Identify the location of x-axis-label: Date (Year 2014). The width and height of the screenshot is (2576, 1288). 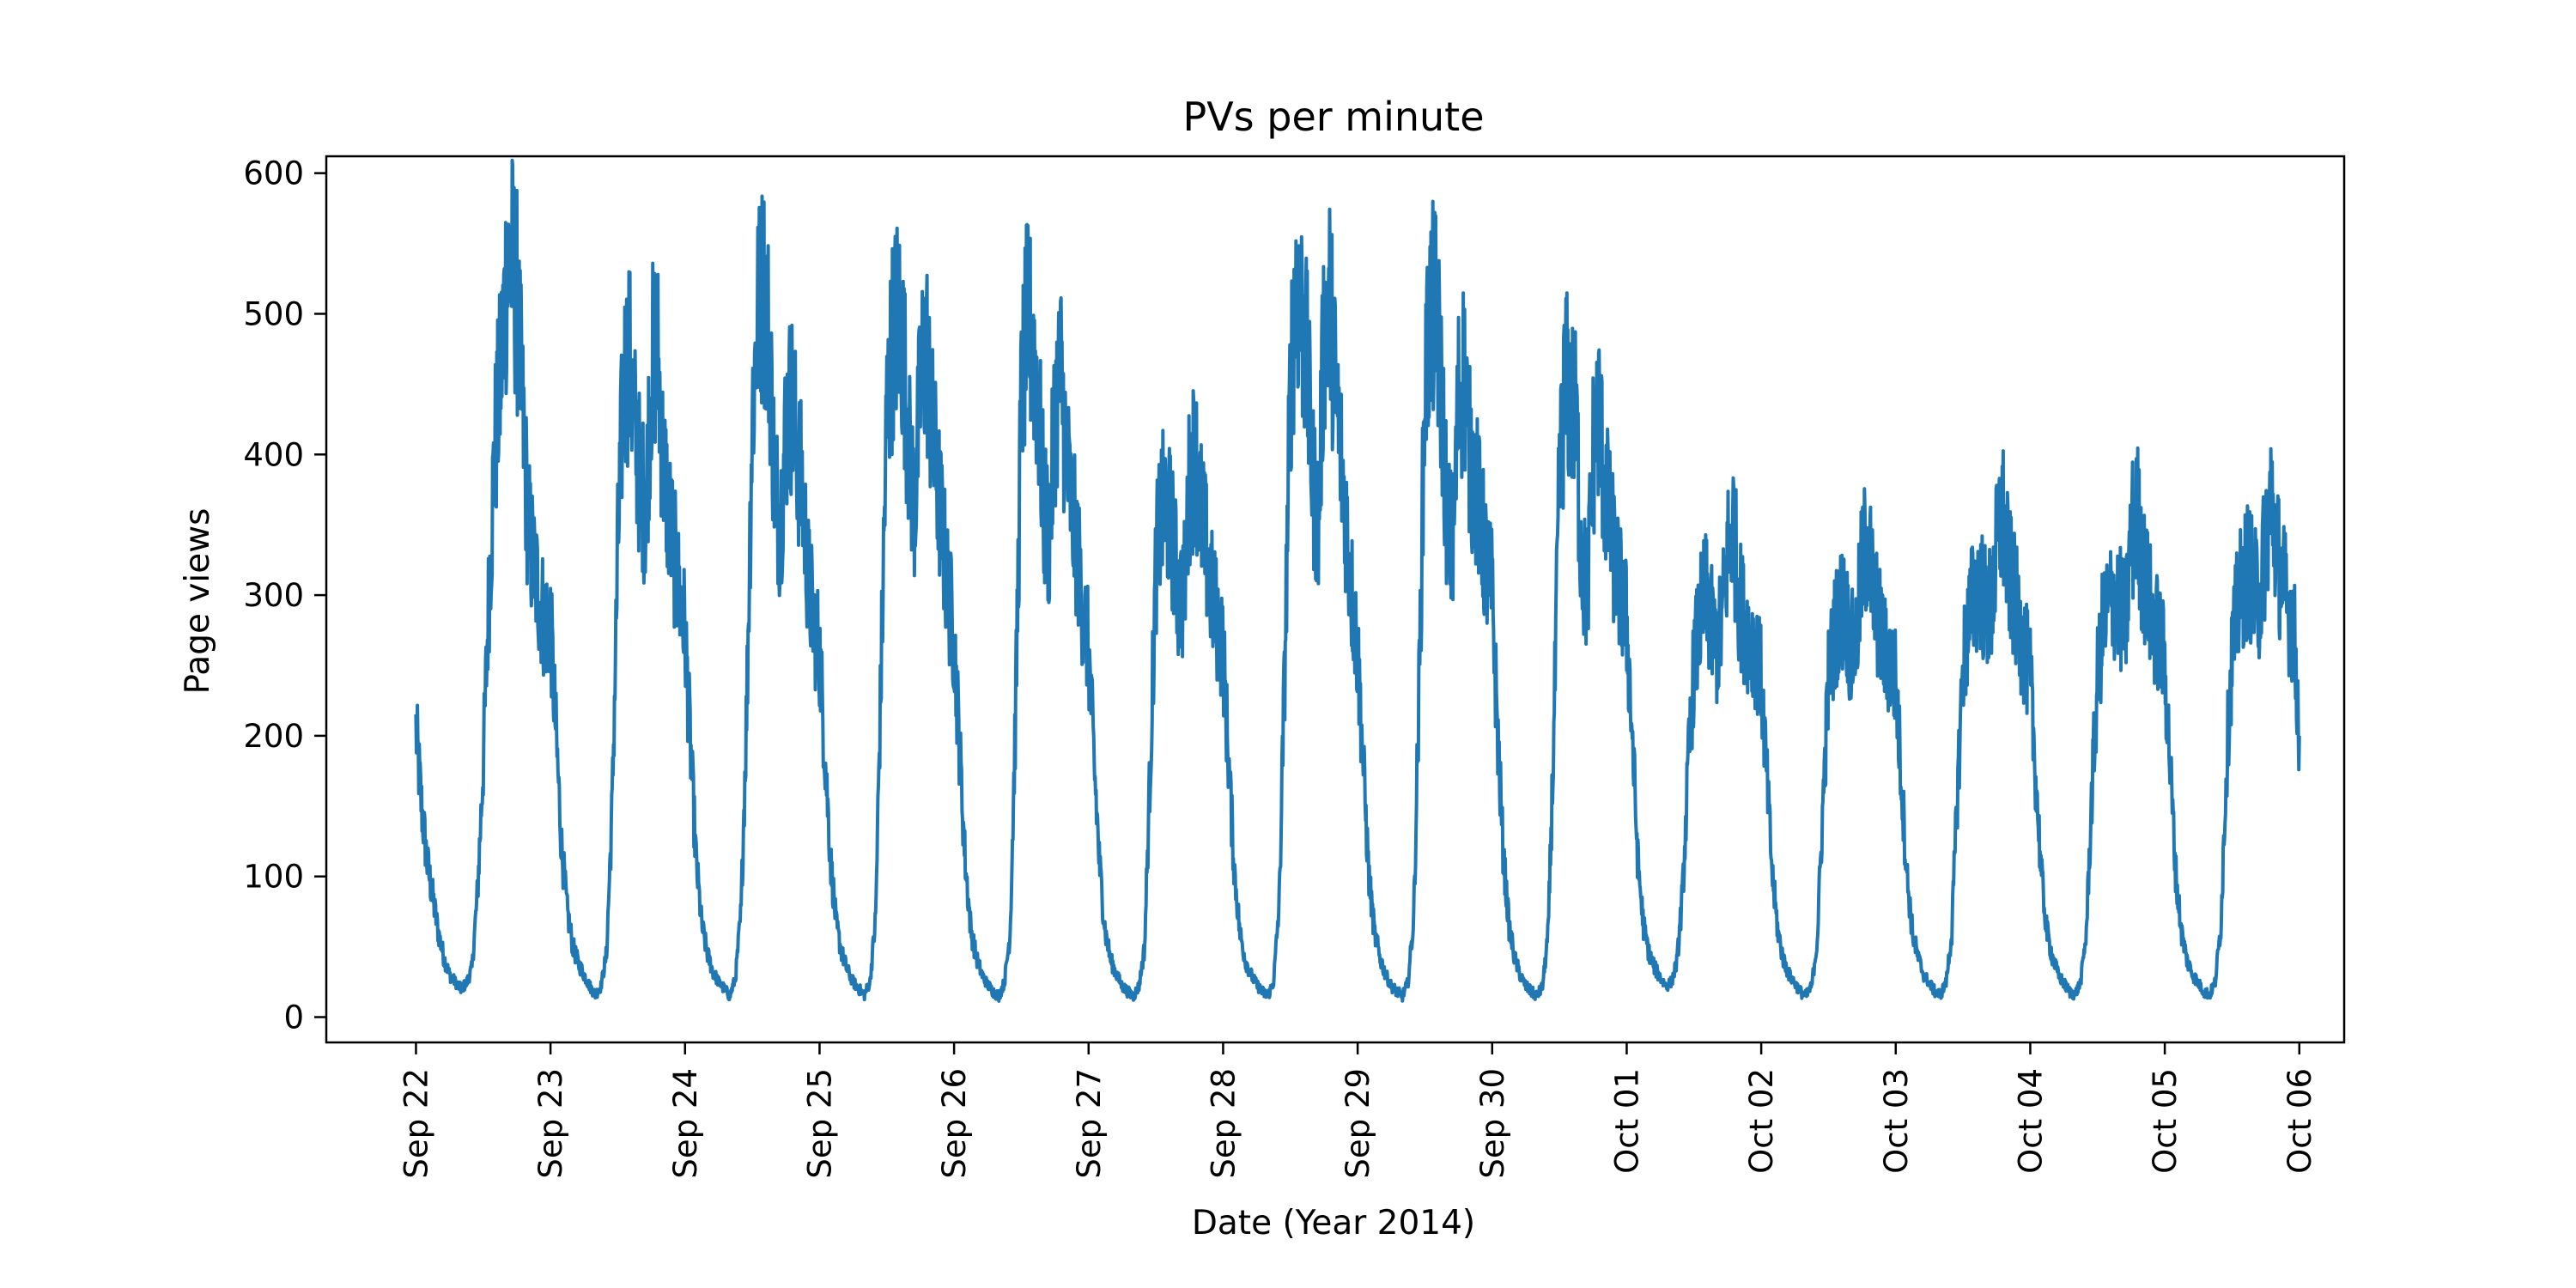
(1334, 1223).